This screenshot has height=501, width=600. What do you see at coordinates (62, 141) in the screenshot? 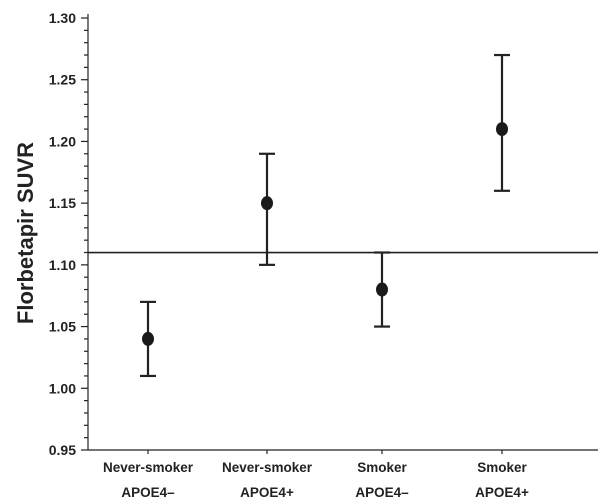
I see `y-tick-label: 1.20` at bounding box center [62, 141].